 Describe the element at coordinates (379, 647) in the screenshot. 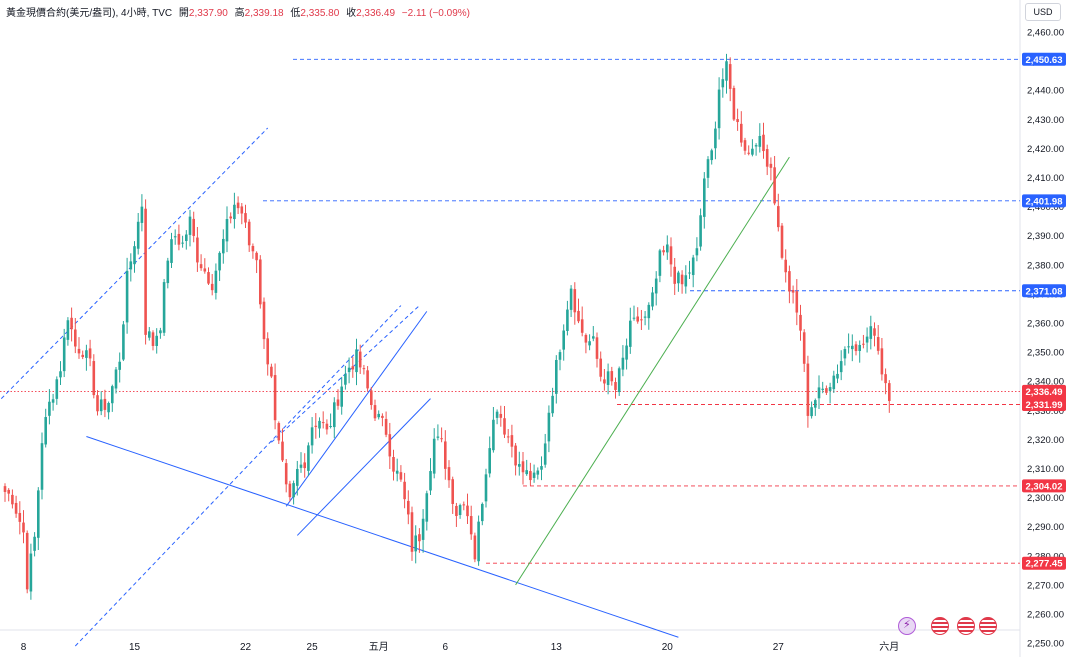

I see `x-tick-label: 五月` at that location.